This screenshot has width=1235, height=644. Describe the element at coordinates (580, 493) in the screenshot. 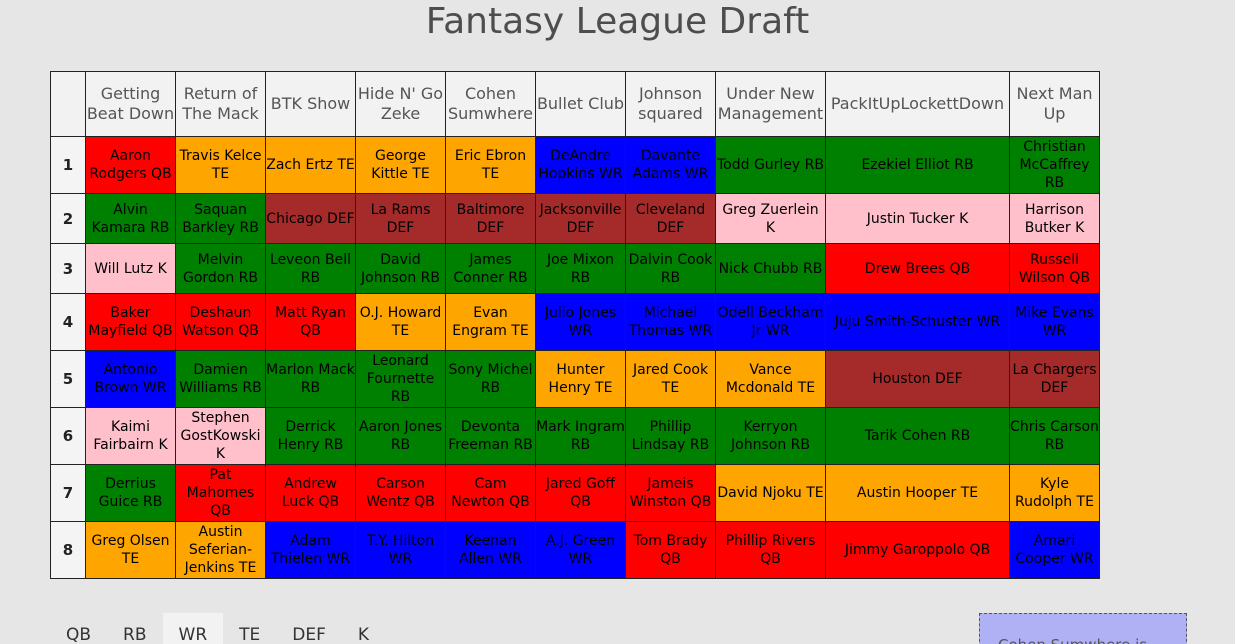

I see `draft-pick-cell: Jared Goff QB` at that location.